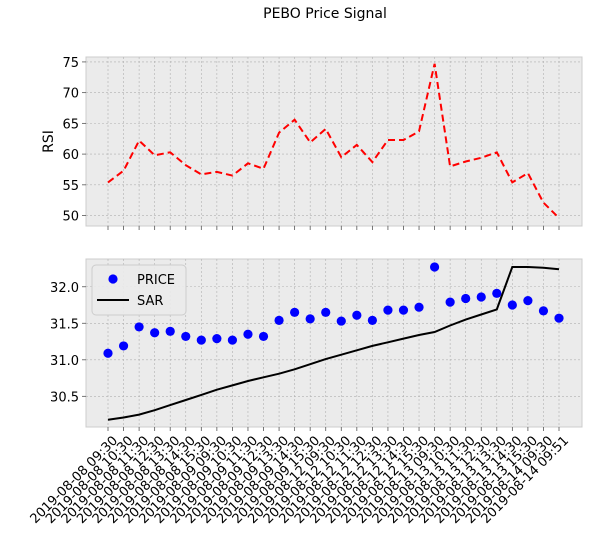  Describe the element at coordinates (64, 288) in the screenshot. I see `y-tick-label: 32.0` at that location.